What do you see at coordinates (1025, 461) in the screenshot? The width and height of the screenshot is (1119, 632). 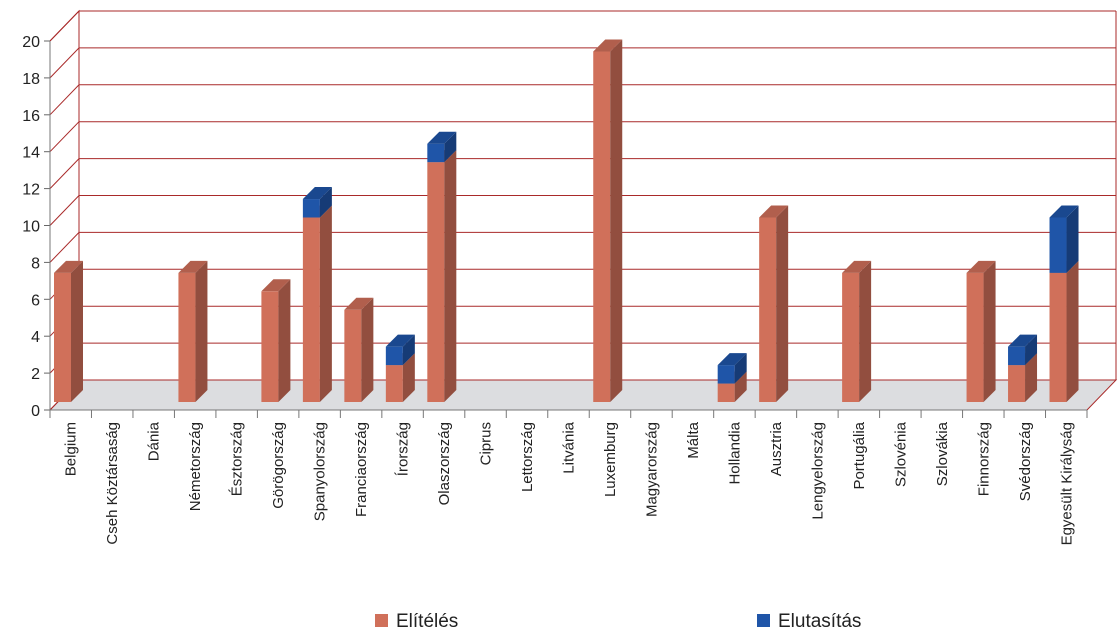 I see `x-tick-label: Svédország` at bounding box center [1025, 461].